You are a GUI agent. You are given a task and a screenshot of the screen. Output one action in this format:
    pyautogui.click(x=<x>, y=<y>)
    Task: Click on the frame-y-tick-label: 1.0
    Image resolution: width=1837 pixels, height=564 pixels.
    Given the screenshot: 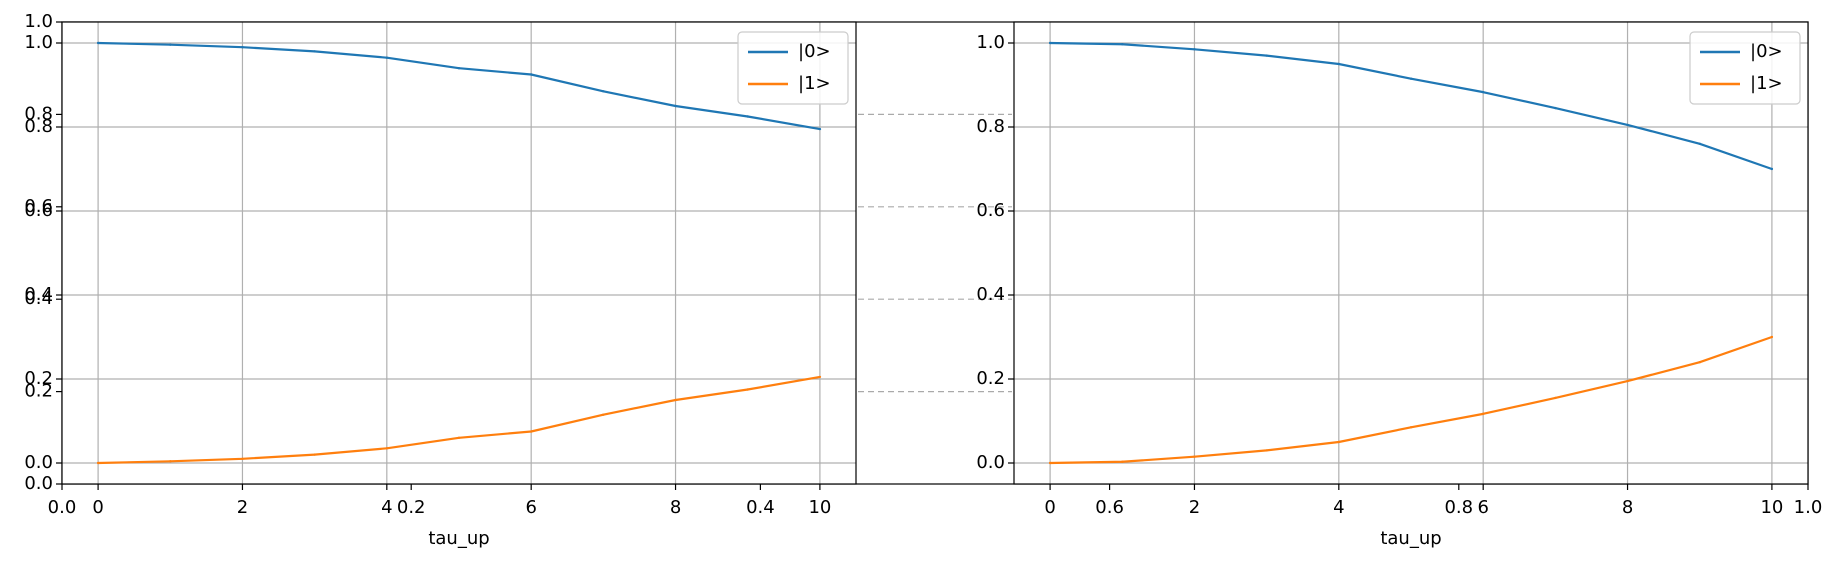 What is the action you would take?
    pyautogui.click(x=38, y=21)
    